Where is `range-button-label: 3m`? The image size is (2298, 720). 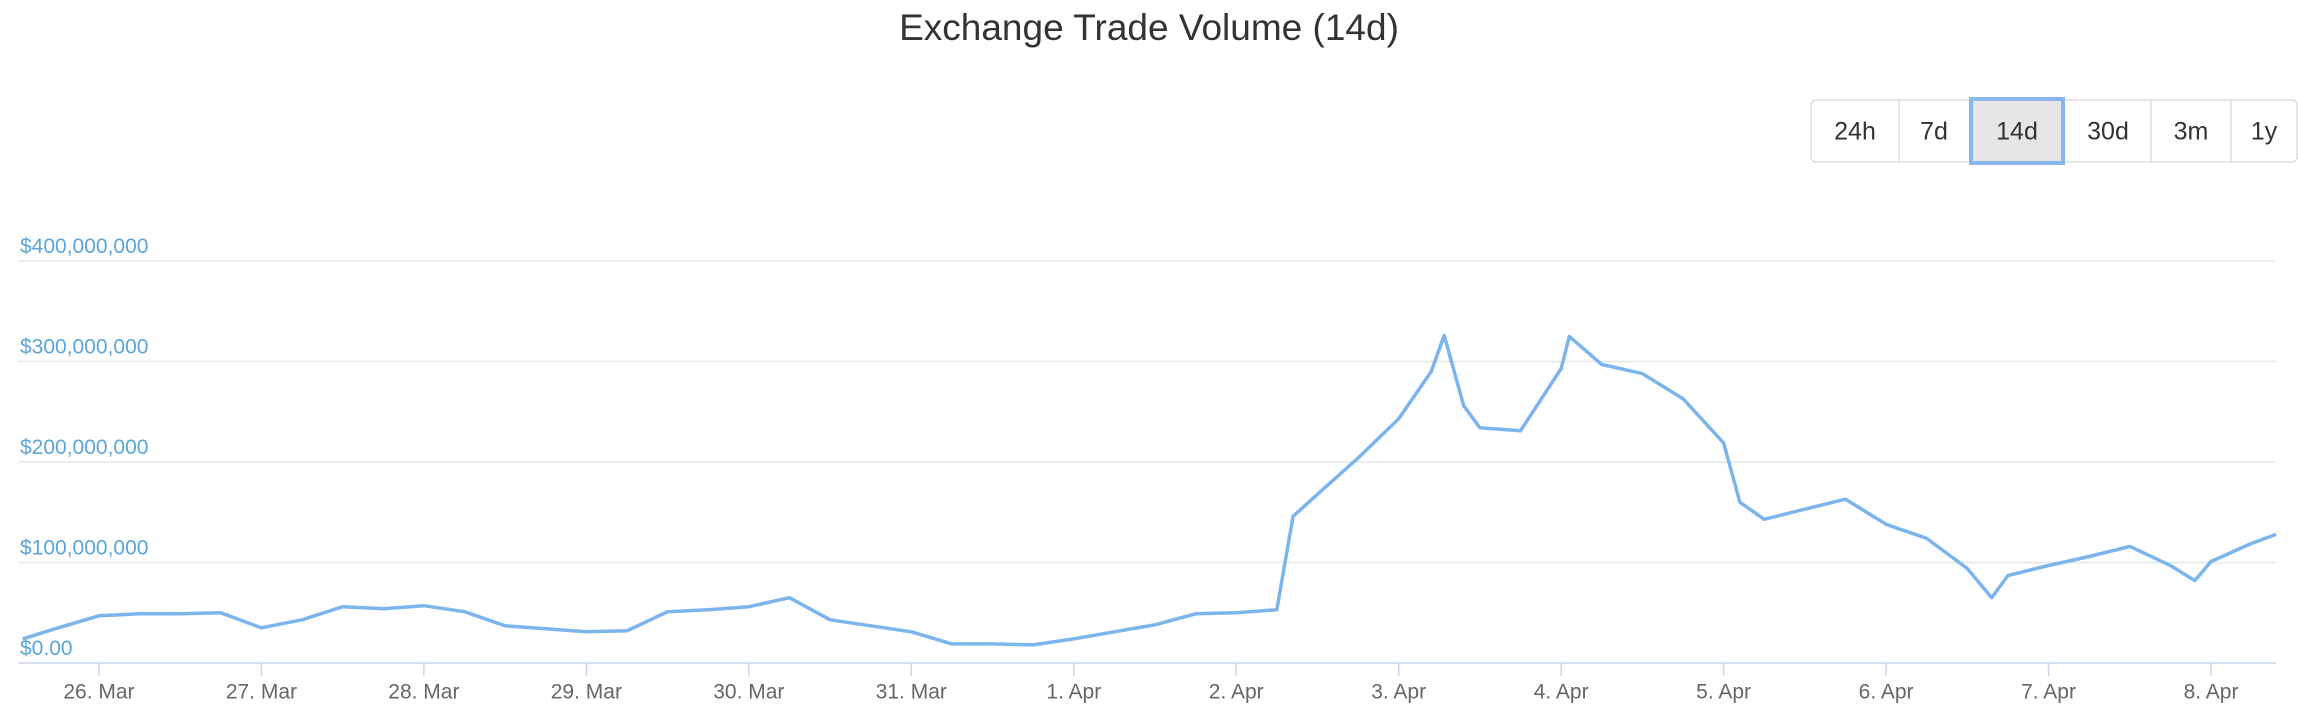
range-button-label: 3m is located at coordinates (2191, 132).